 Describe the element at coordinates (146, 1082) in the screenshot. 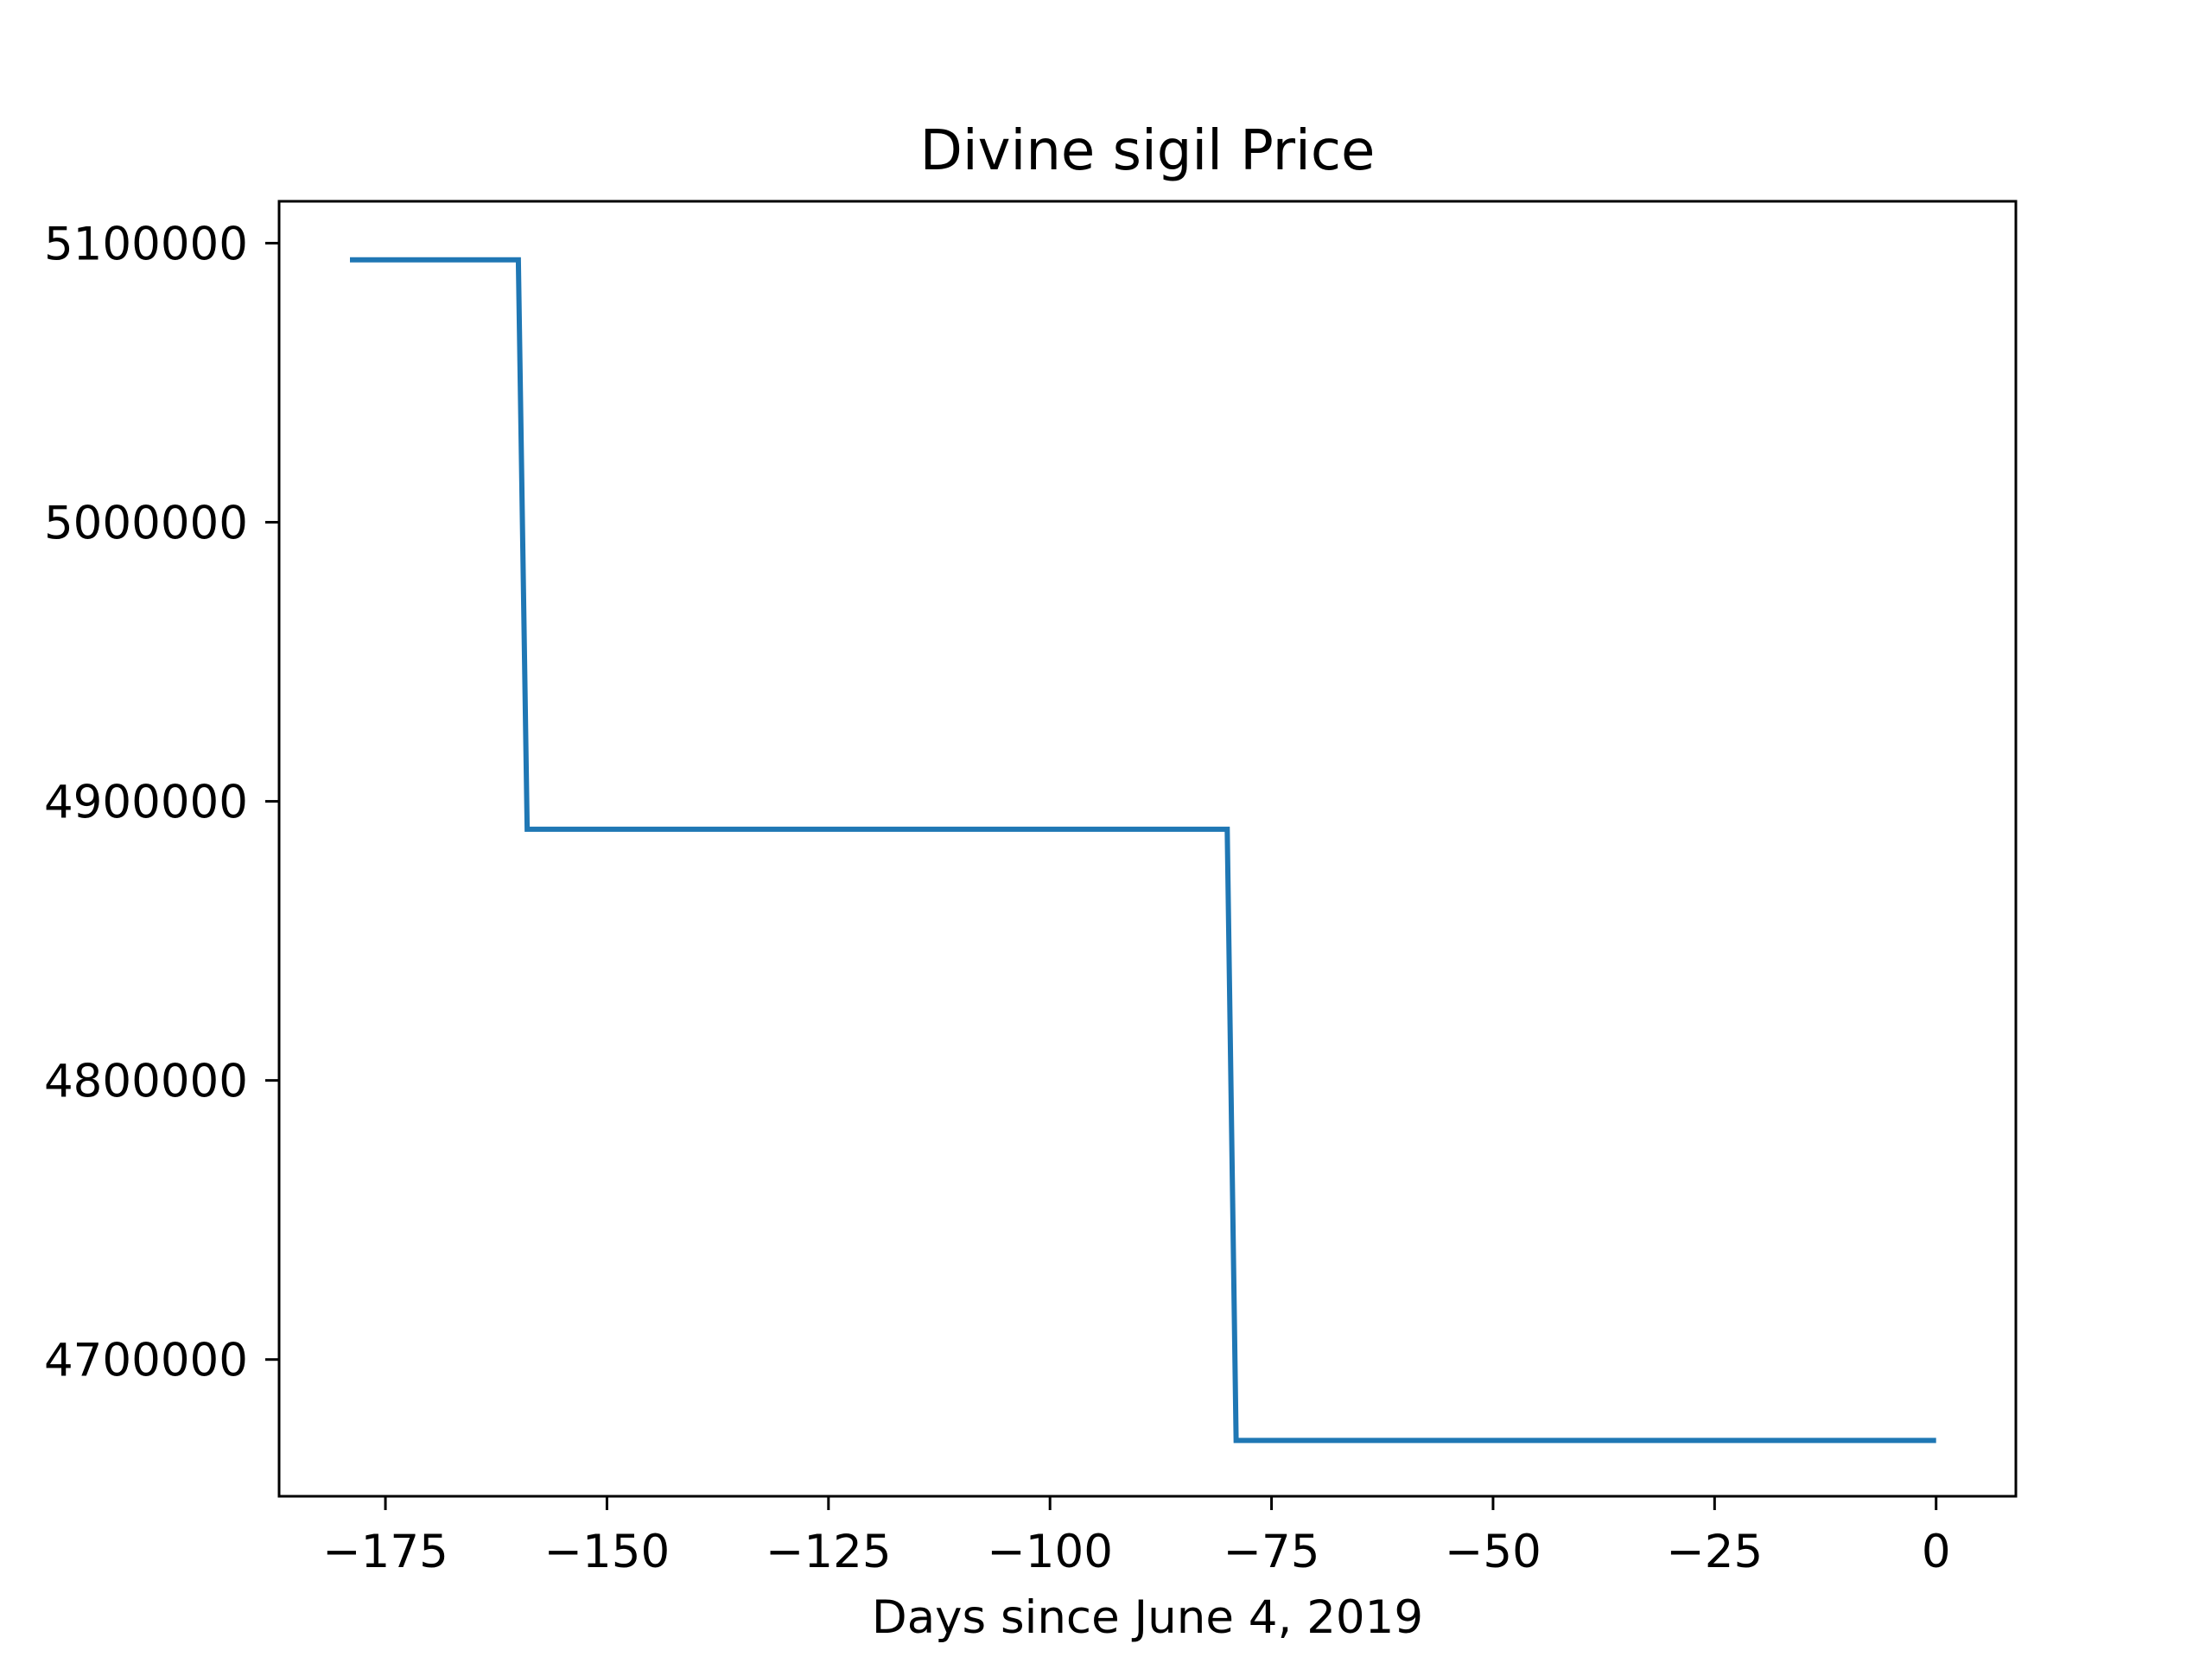

I see `y-tick-label: 4800000` at that location.